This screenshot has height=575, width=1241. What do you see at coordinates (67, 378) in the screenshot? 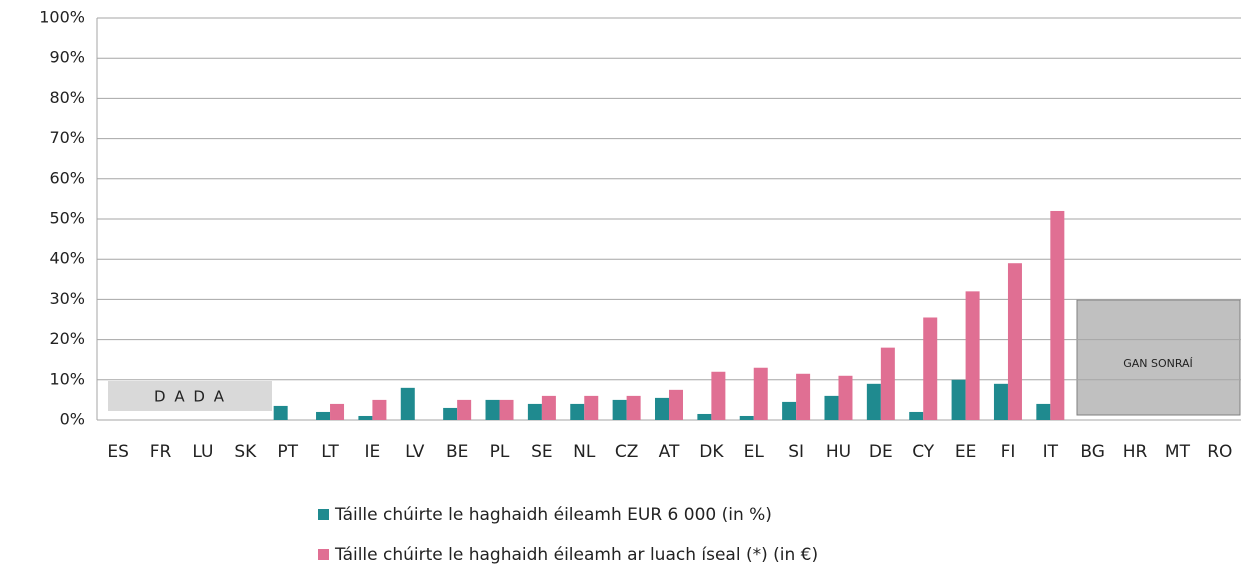
I see `y-tick-label: 10%` at bounding box center [67, 378].